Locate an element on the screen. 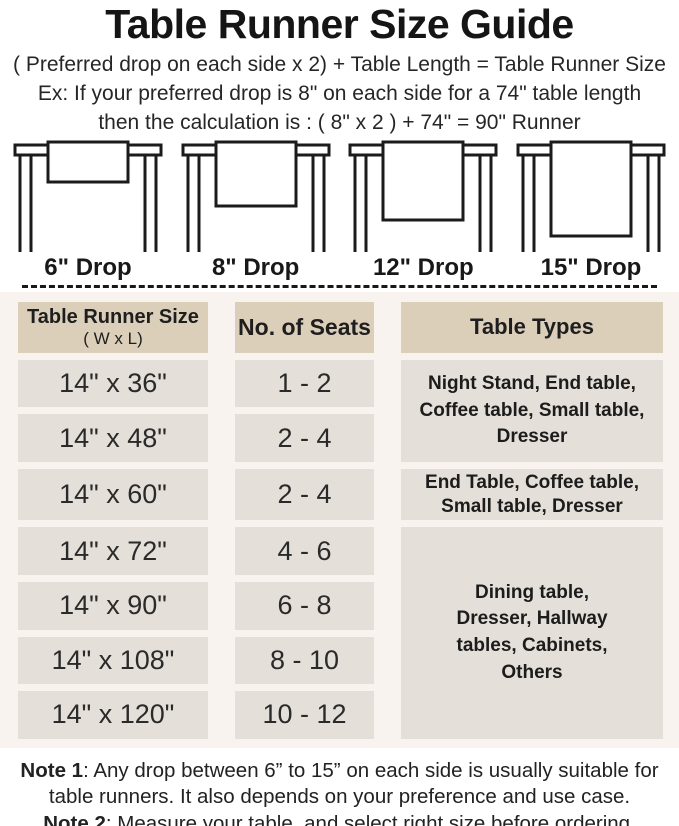  drop-label-15in: 15" Drop is located at coordinates (591, 267).